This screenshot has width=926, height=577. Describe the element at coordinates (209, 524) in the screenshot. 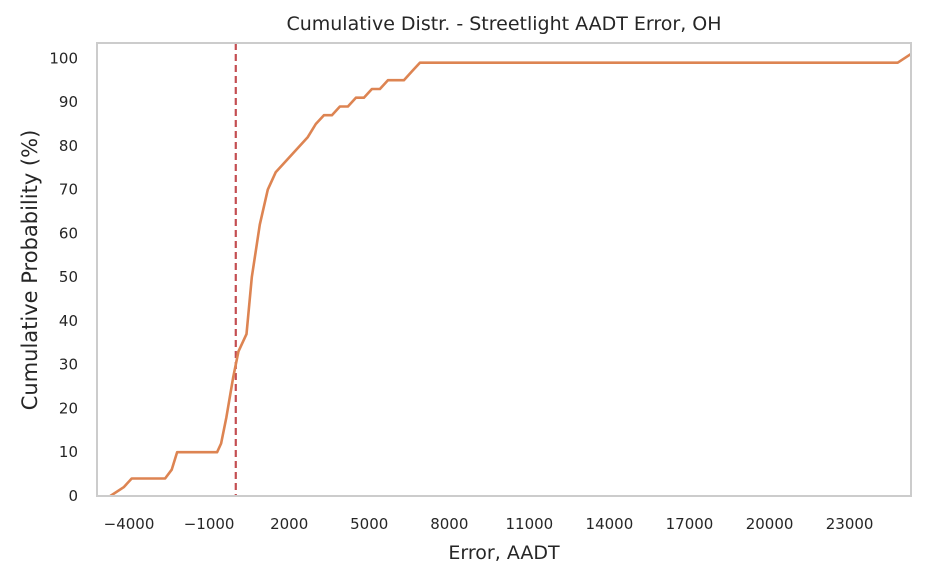

I see `x-tick-label: −1000` at that location.